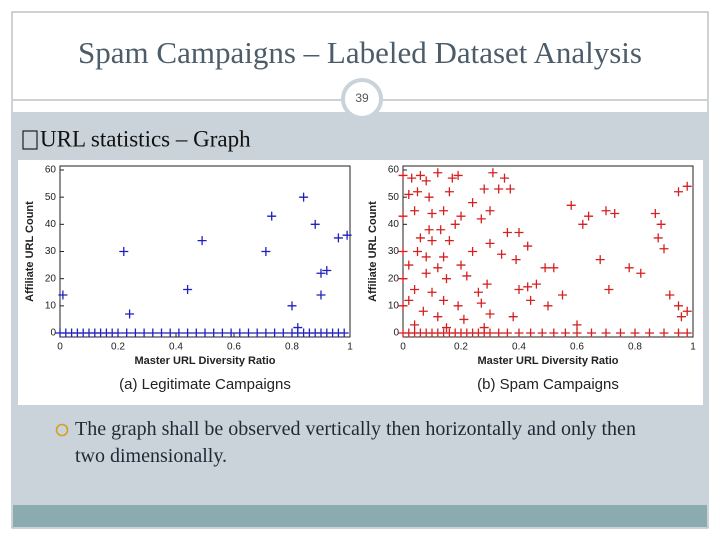 This screenshot has width=720, height=540. I want to click on chart-caption: (b) Spam Campaigns, so click(548, 384).